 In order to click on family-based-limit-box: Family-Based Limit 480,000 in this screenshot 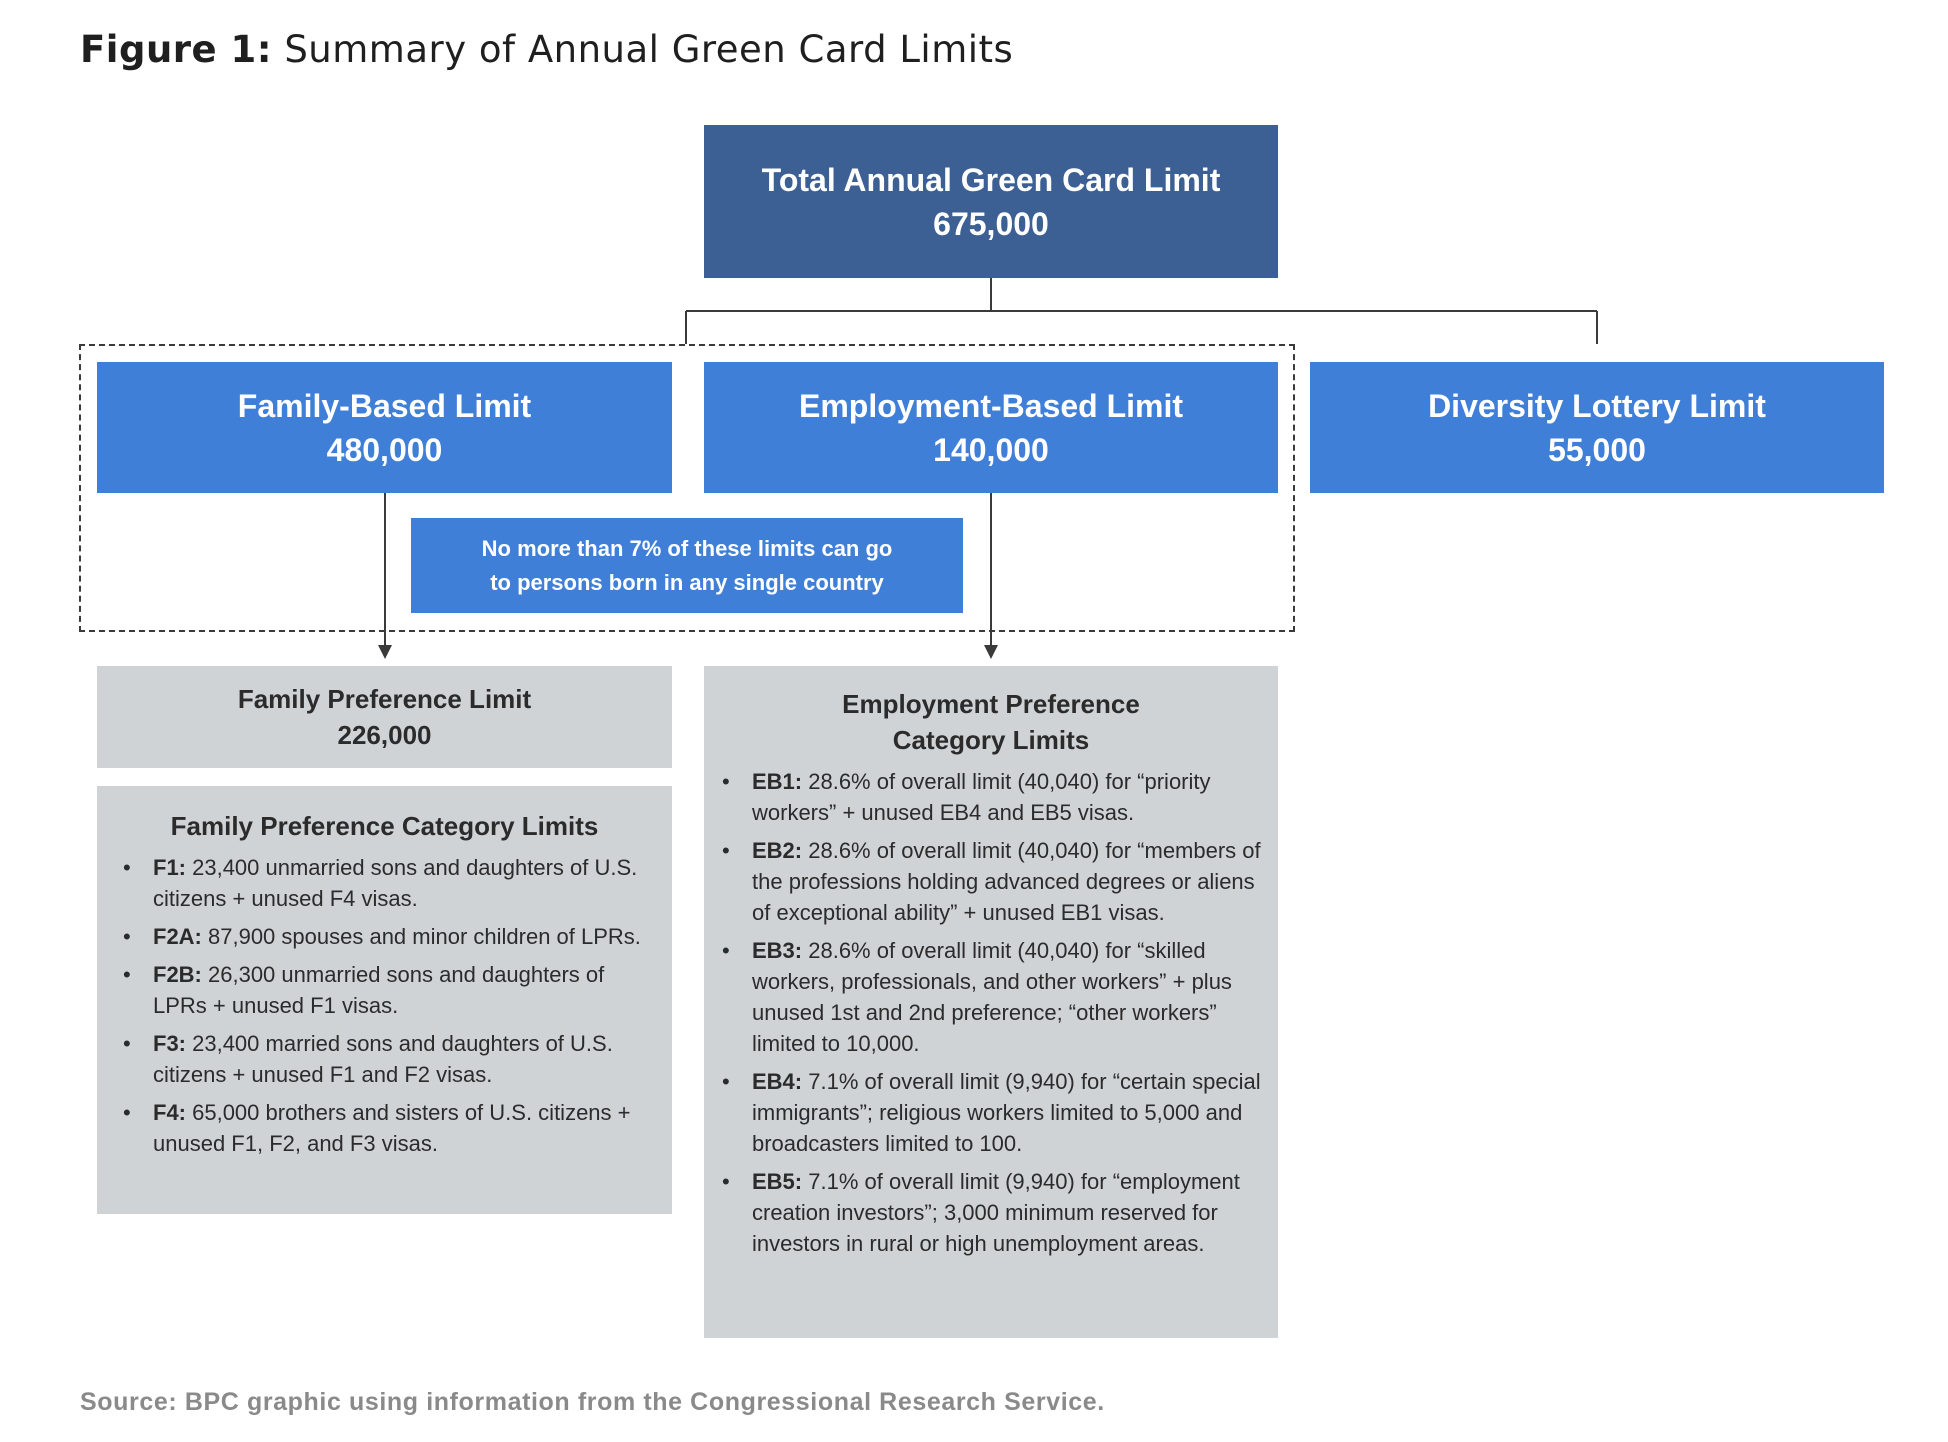, I will do `click(384, 427)`.